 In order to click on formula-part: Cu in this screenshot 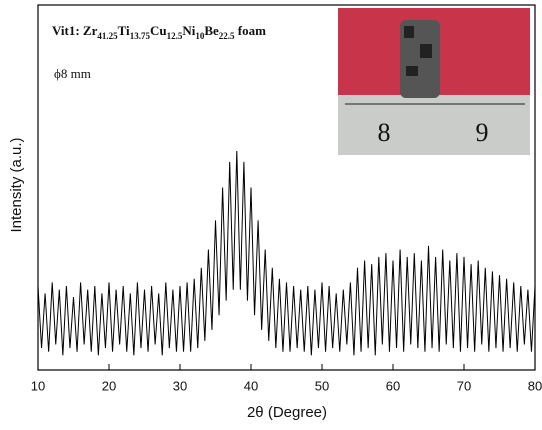, I will do `click(158, 30)`.